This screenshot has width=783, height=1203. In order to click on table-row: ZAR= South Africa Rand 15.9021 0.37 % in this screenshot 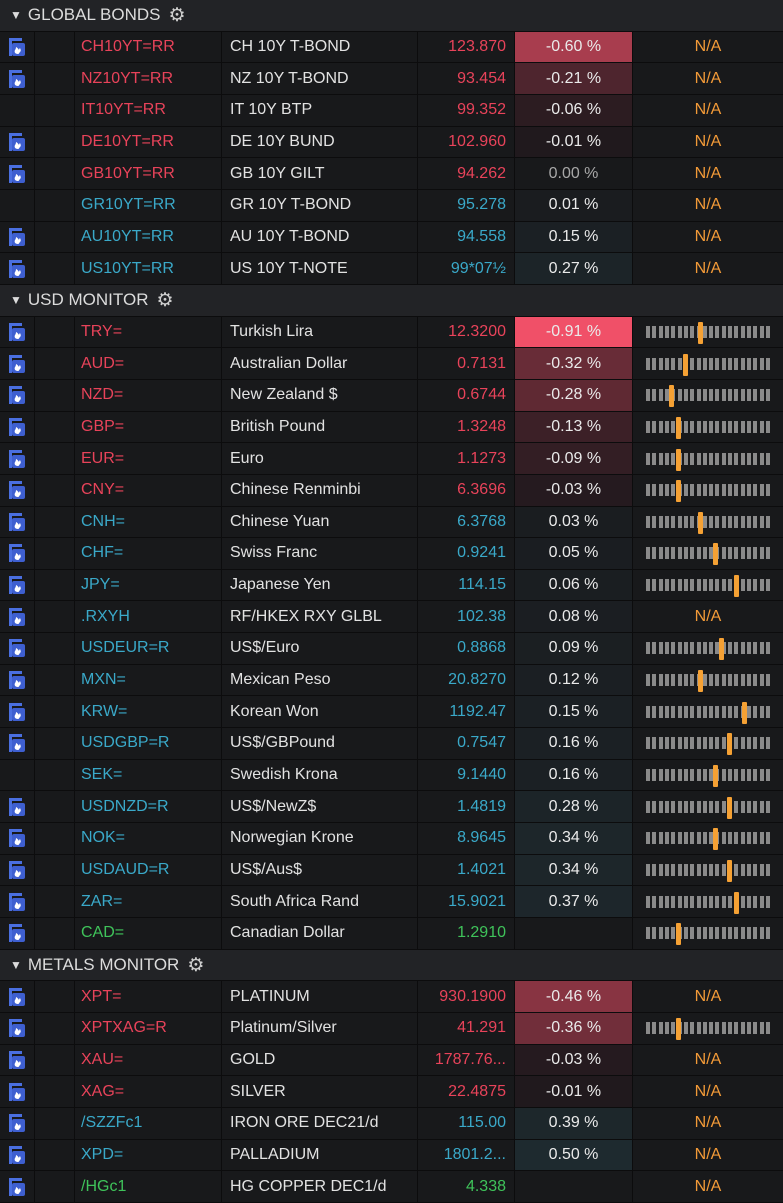, I will do `click(391, 902)`.